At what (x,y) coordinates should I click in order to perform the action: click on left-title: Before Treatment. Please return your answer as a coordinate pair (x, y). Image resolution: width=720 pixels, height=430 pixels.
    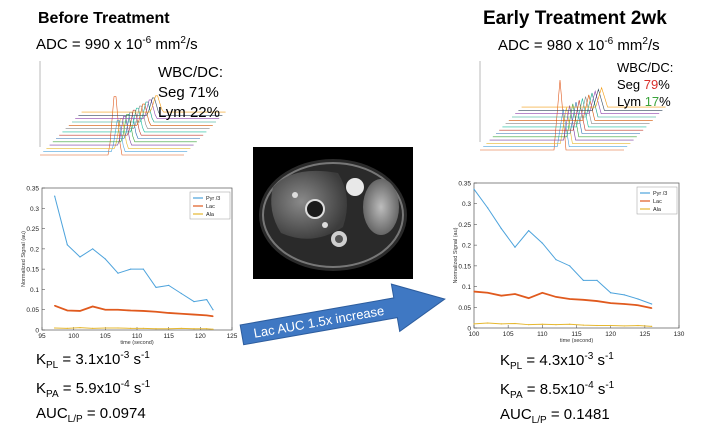
    Looking at the image, I should click on (104, 18).